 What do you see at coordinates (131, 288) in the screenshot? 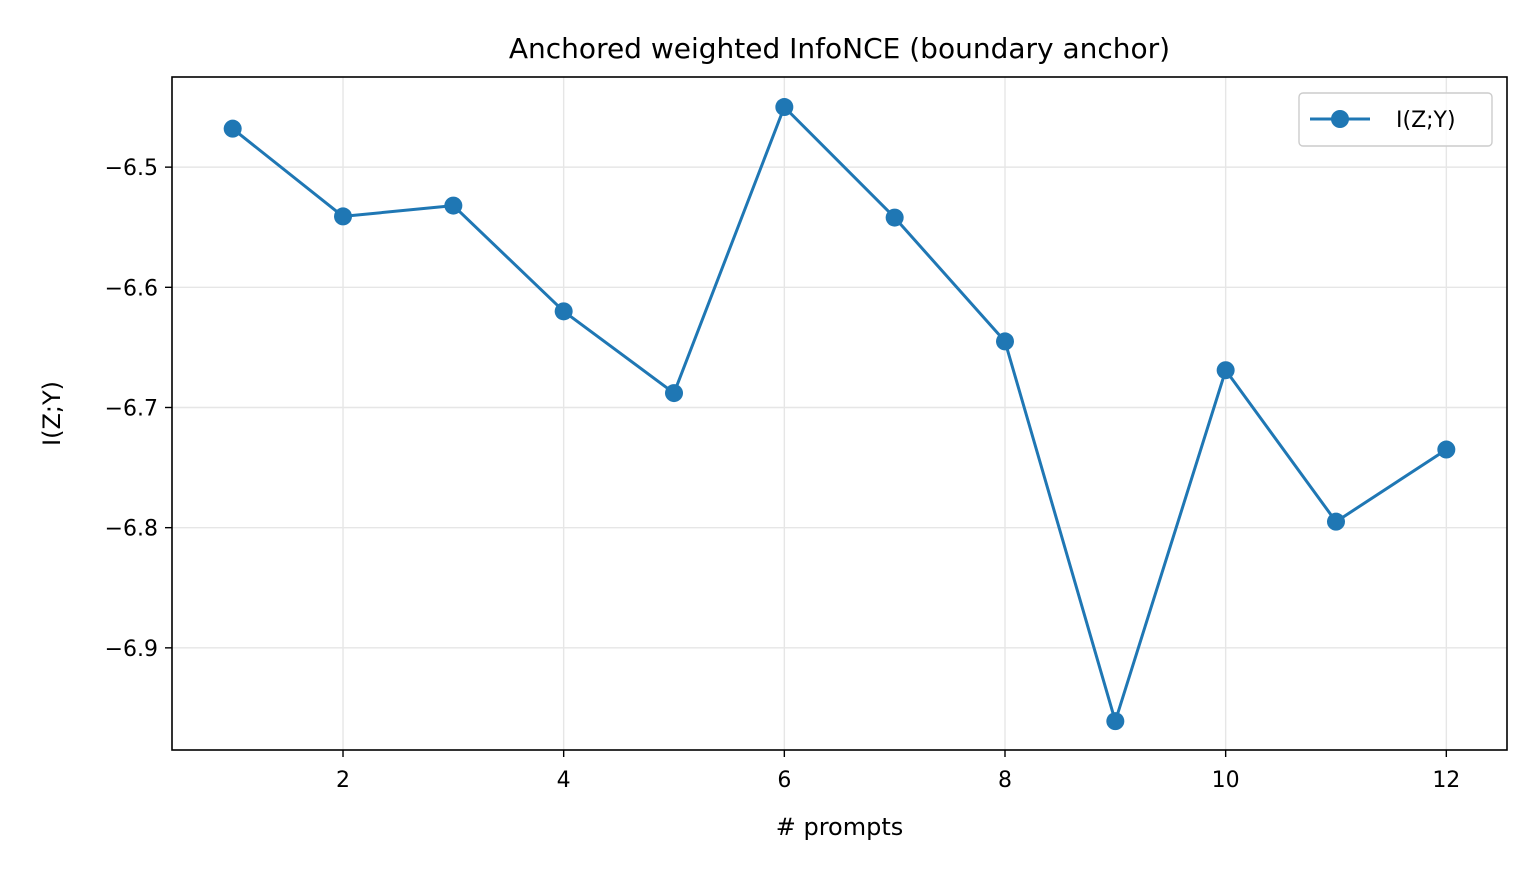
I see `y-tick-label: −6.6` at bounding box center [131, 288].